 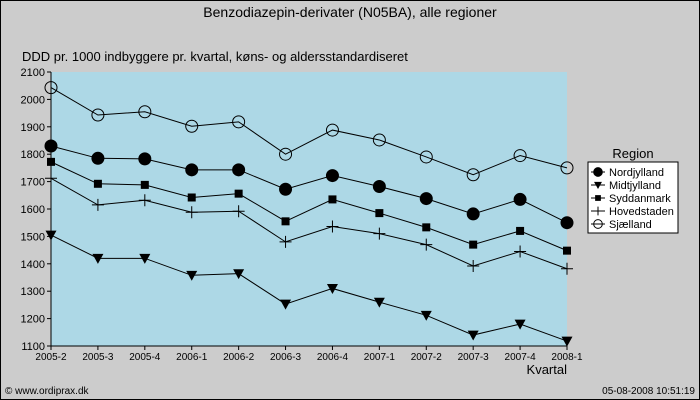 What do you see at coordinates (286, 357) in the screenshot?
I see `x-tick-label: 2006-3` at bounding box center [286, 357].